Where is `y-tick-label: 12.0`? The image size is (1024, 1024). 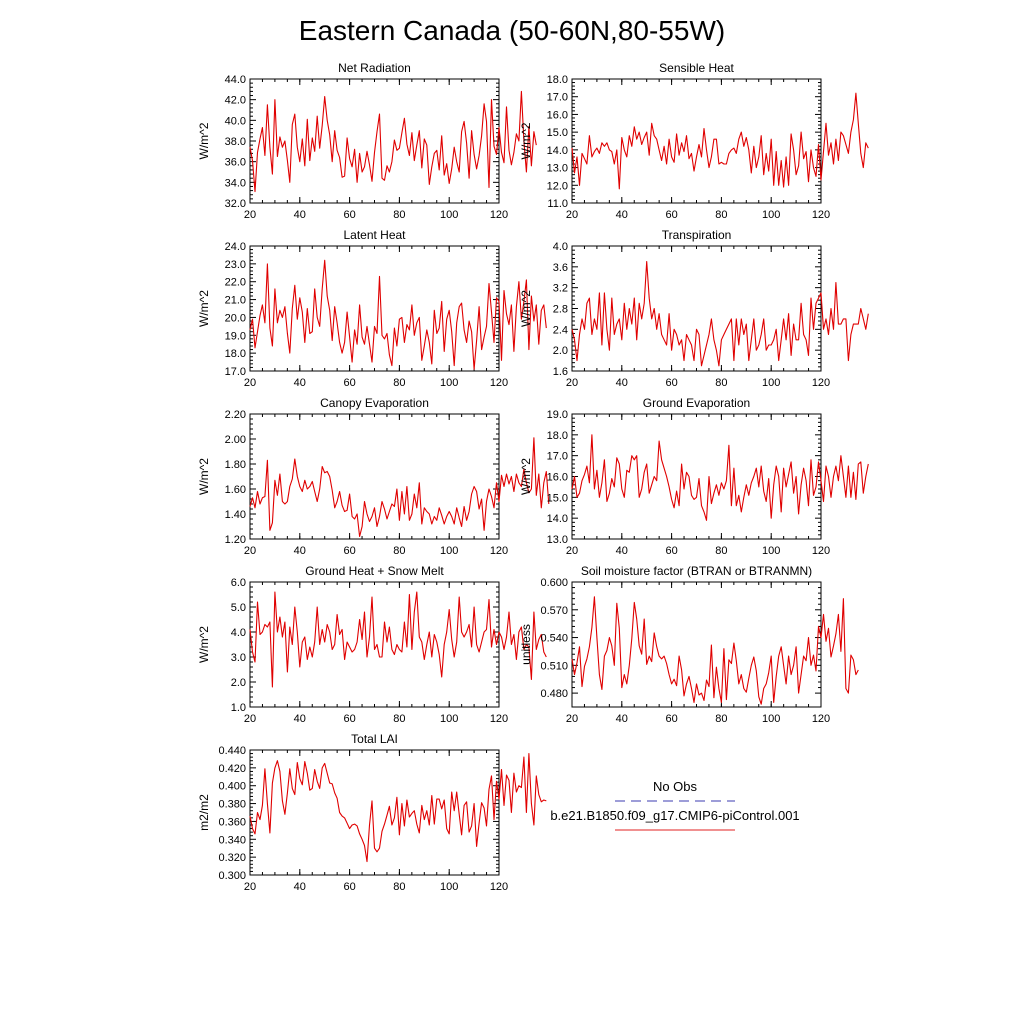
y-tick-label: 12.0 is located at coordinates (557, 186).